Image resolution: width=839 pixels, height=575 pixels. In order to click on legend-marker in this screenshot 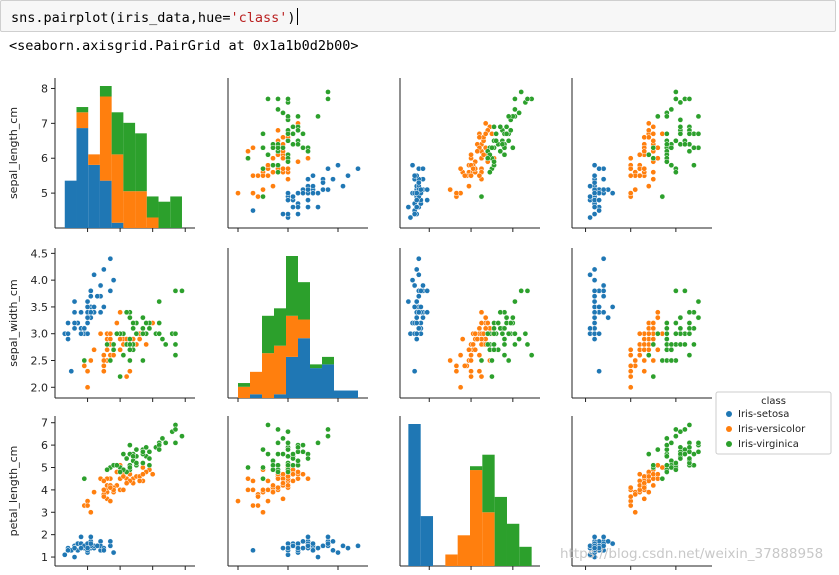, I will do `click(729, 414)`.